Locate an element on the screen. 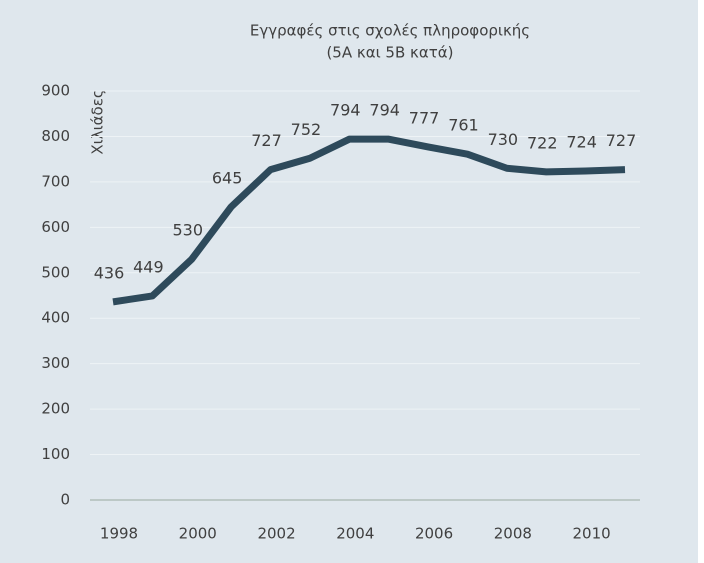  chart-subtitle: (5Α και 5Β κατά) is located at coordinates (389, 53).